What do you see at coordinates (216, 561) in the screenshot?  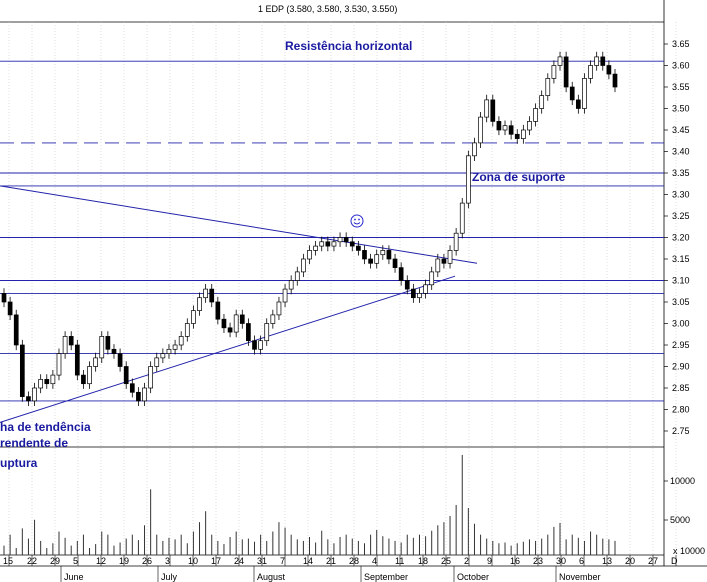 I see `date-tick-label: 17` at bounding box center [216, 561].